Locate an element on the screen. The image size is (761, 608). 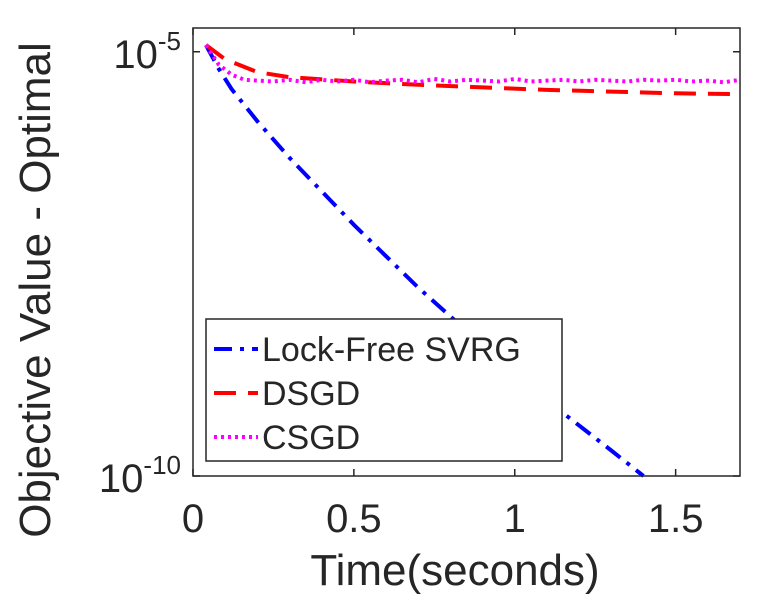
legend: Lock-Free SVRG DSGD CSGD is located at coordinates (384, 390).